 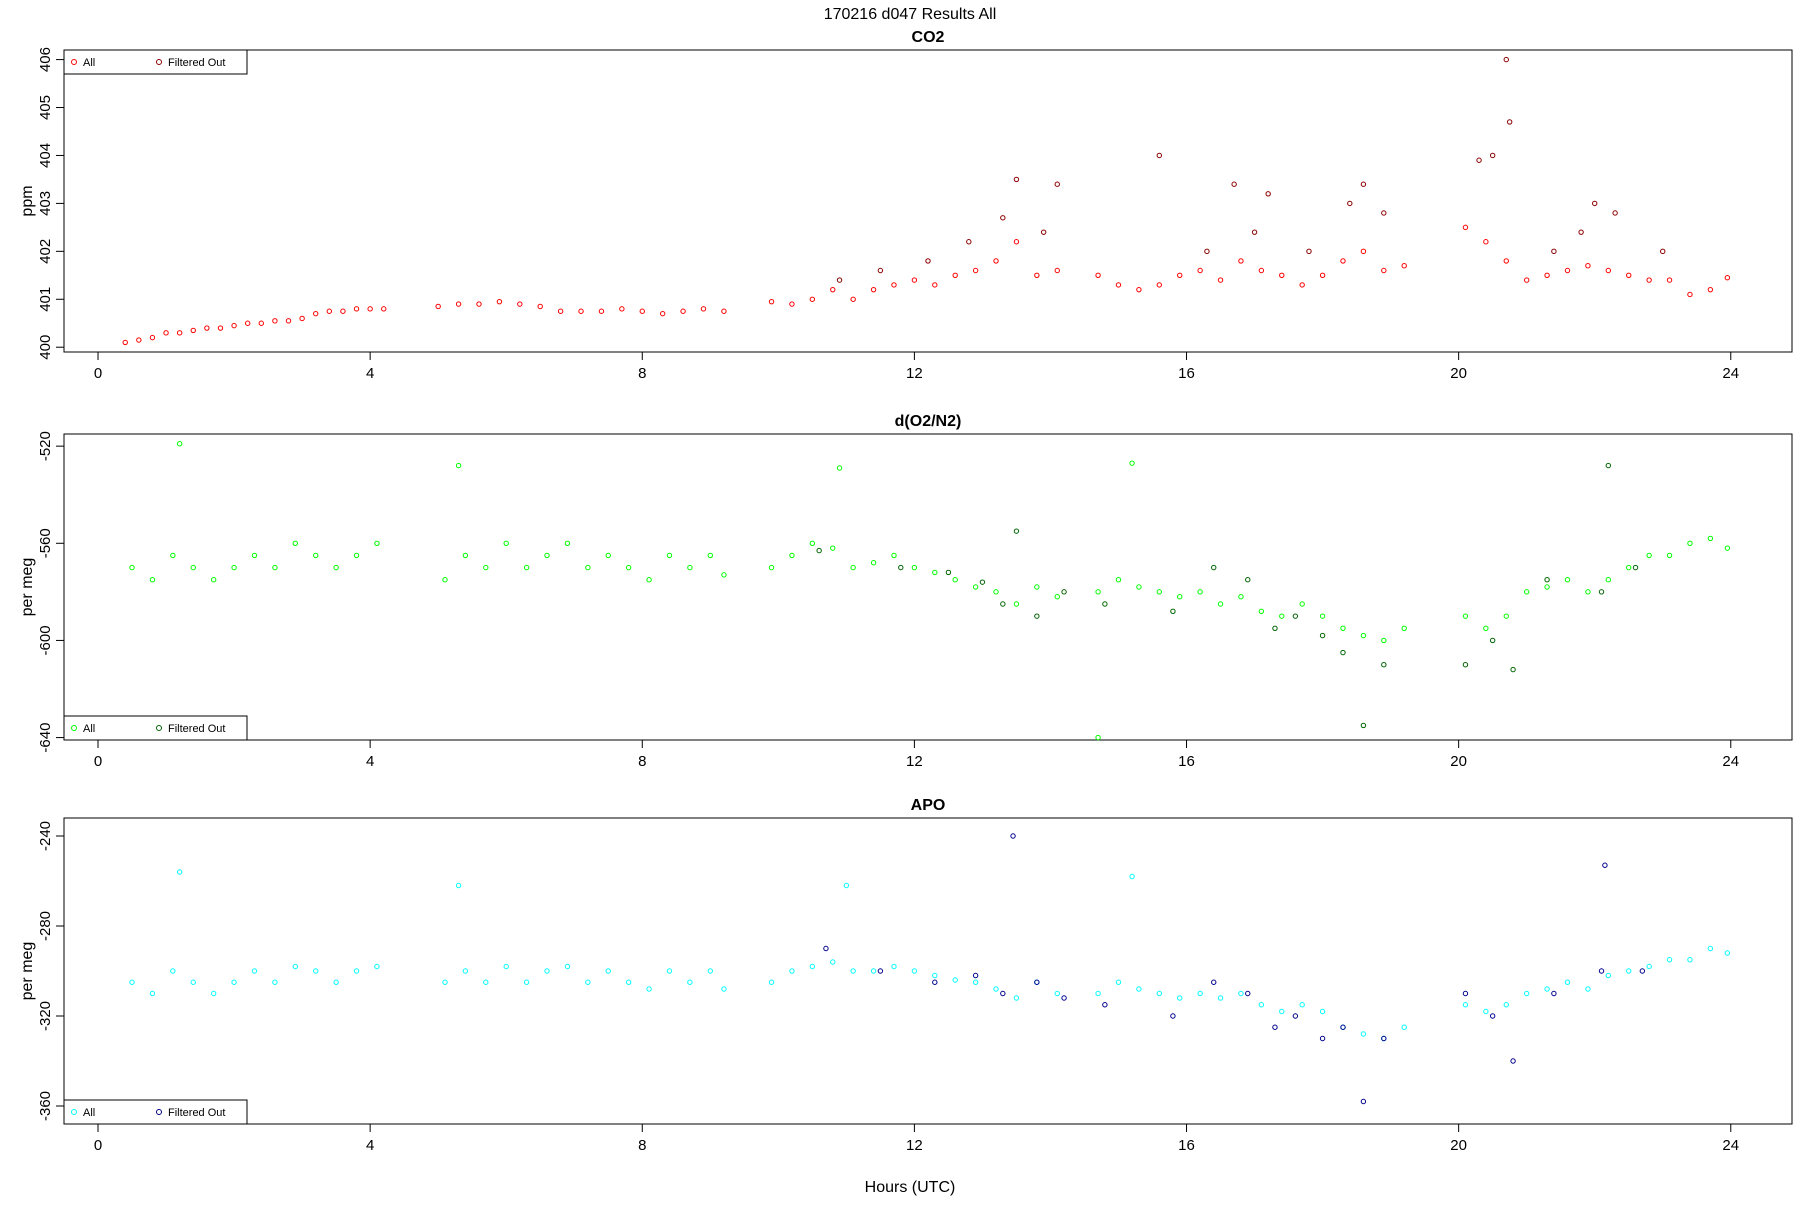 I want to click on legend-label: Filtered Out, so click(x=196, y=1113).